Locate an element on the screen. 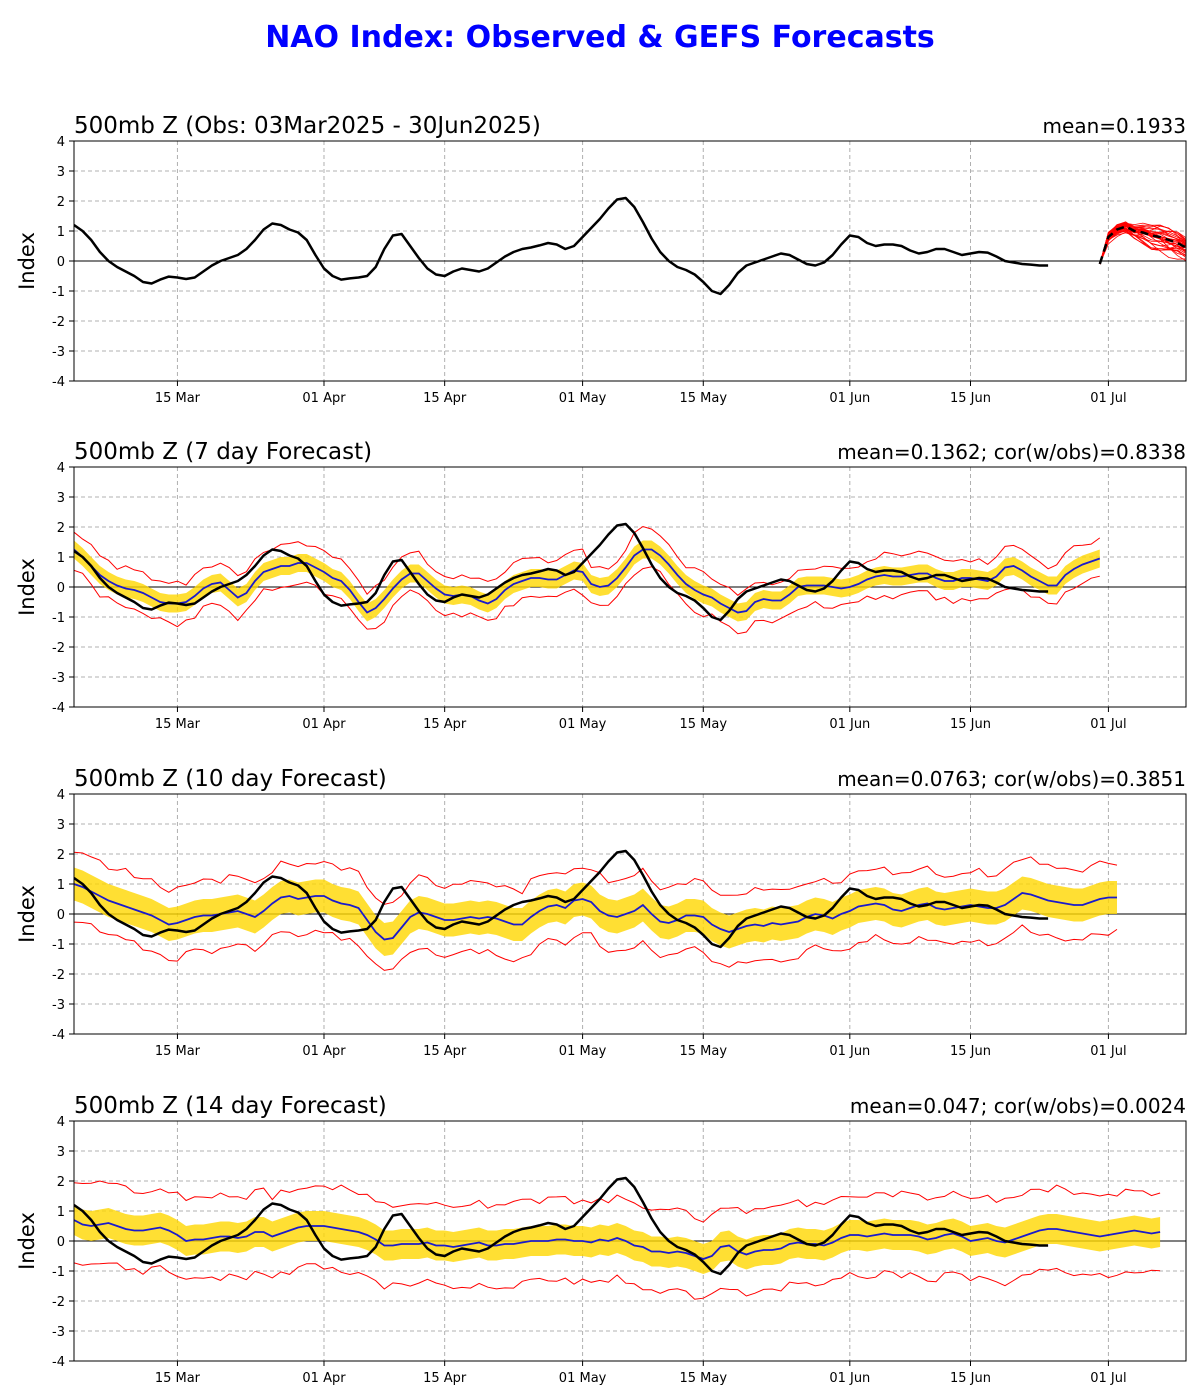  panel-title: 500mb Z (Obs: 03Mar2025 - 30Jun2025) is located at coordinates (307, 126).